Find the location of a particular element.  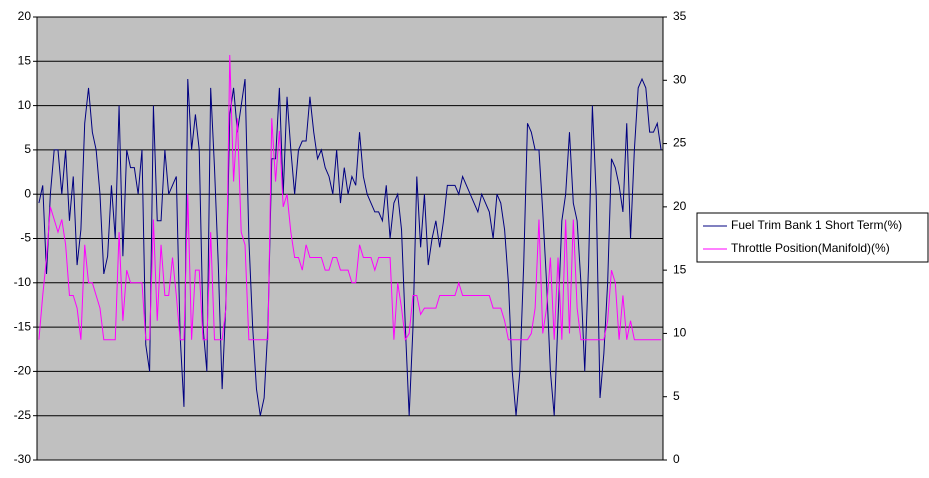

legend-label: Throttle Position(Manifold)(%) is located at coordinates (810, 248).